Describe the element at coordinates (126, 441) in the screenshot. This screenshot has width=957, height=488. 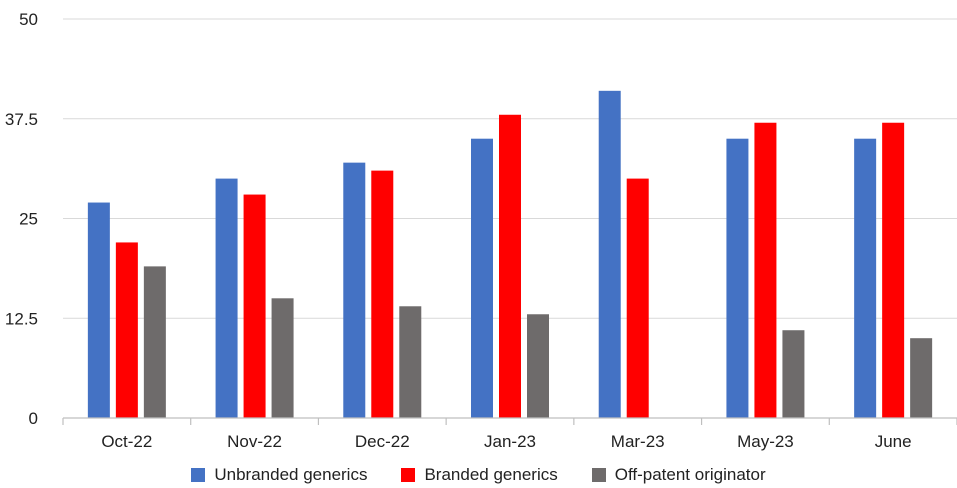
I see `x-tick-label: Oct-22` at that location.